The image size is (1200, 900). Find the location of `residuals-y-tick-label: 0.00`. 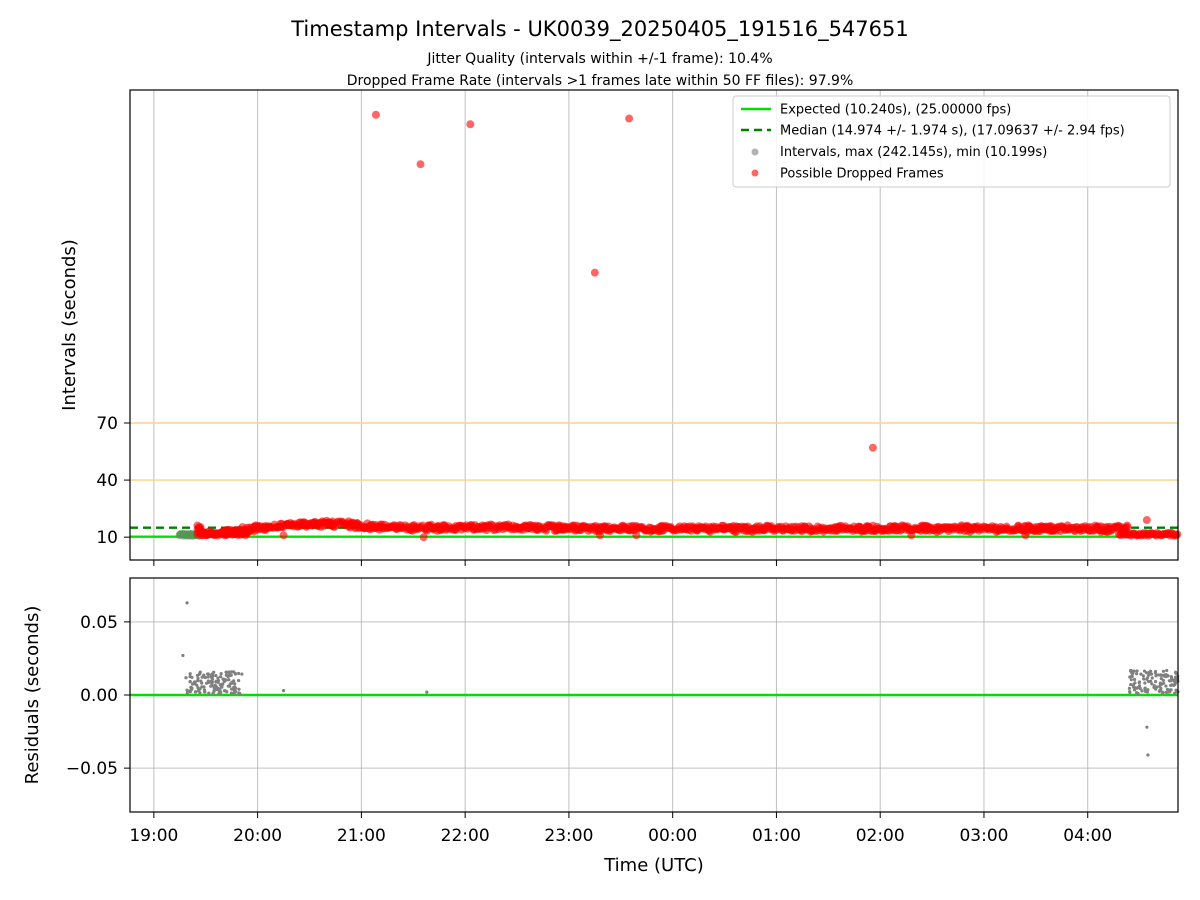

residuals-y-tick-label: 0.00 is located at coordinates (99, 696).